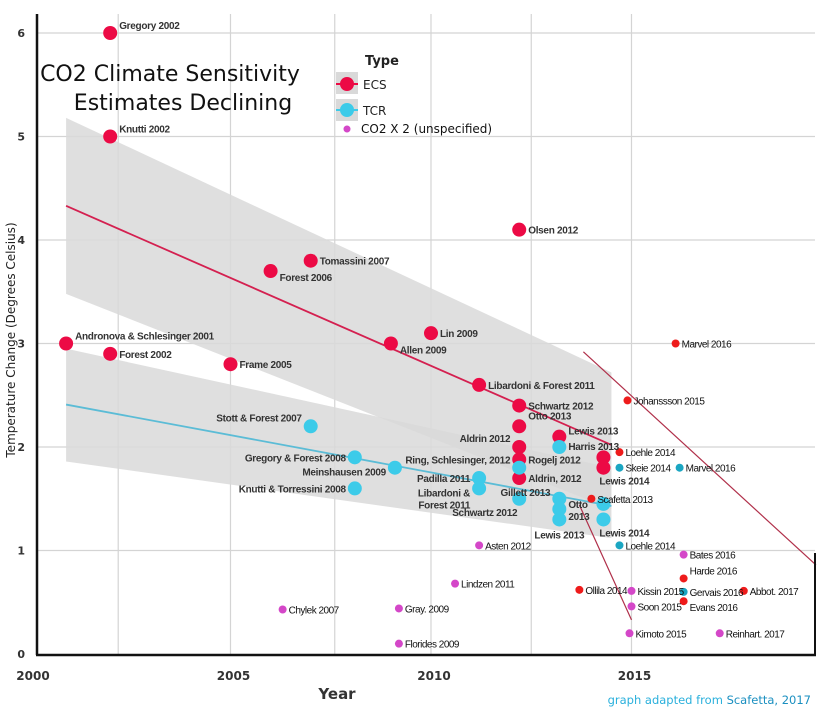 Image resolution: width=820 pixels, height=718 pixels. Describe the element at coordinates (347, 129) in the screenshot. I see `legend-key-unspecified-dot` at that location.